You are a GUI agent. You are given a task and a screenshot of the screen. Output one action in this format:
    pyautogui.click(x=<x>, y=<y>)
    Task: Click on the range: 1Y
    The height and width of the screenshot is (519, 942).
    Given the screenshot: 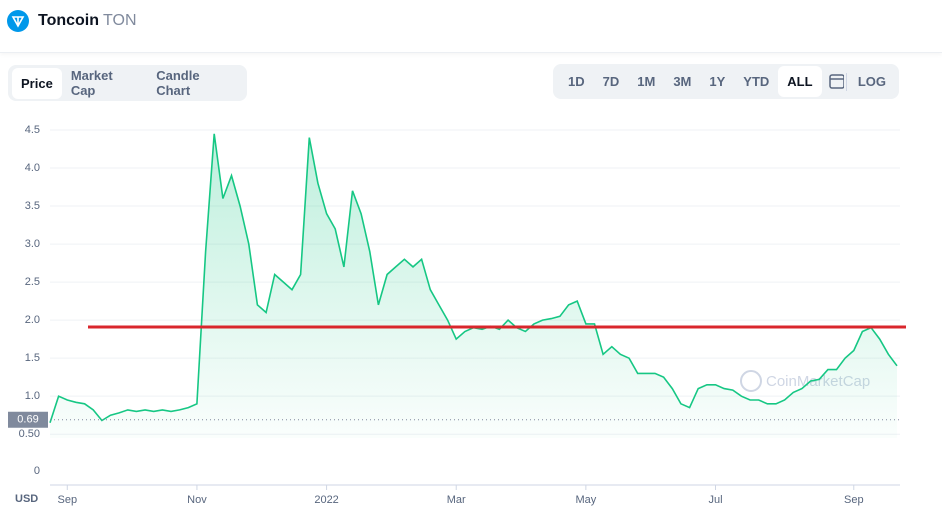 What is the action you would take?
    pyautogui.click(x=717, y=81)
    